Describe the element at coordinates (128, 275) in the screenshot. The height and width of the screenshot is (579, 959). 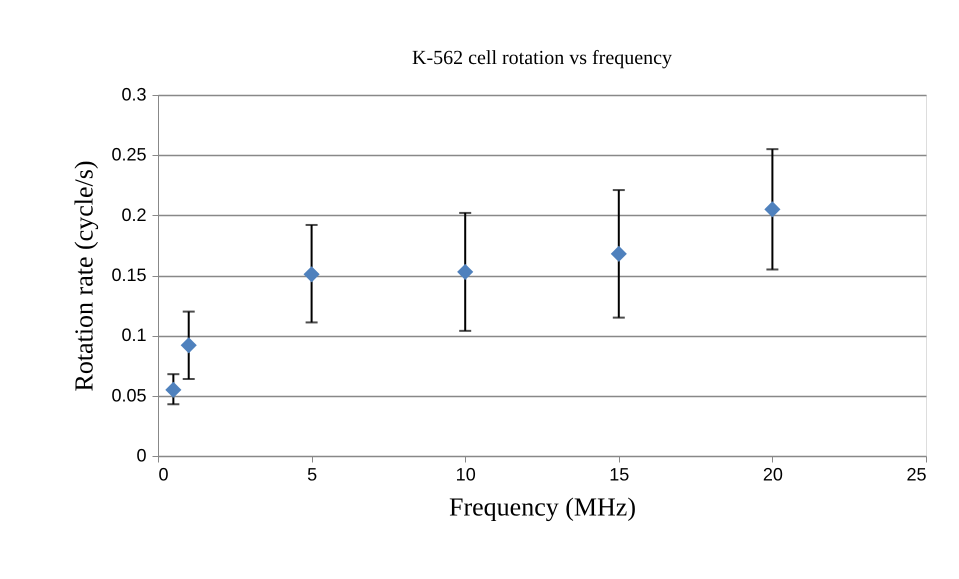
I see `y-tick-label: 0.15` at that location.